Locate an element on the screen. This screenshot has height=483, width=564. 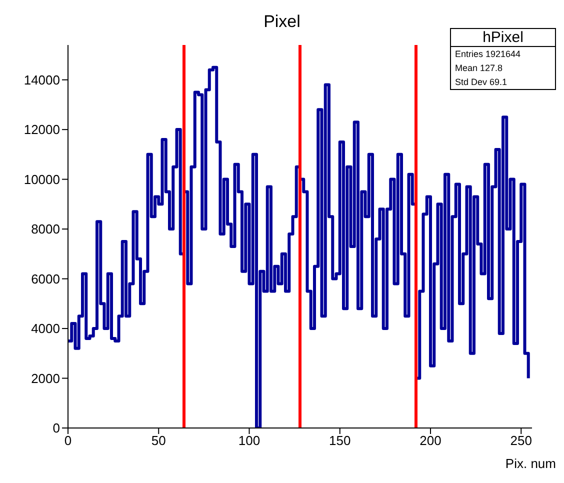
y-tick-label: 0 is located at coordinates (56, 428).